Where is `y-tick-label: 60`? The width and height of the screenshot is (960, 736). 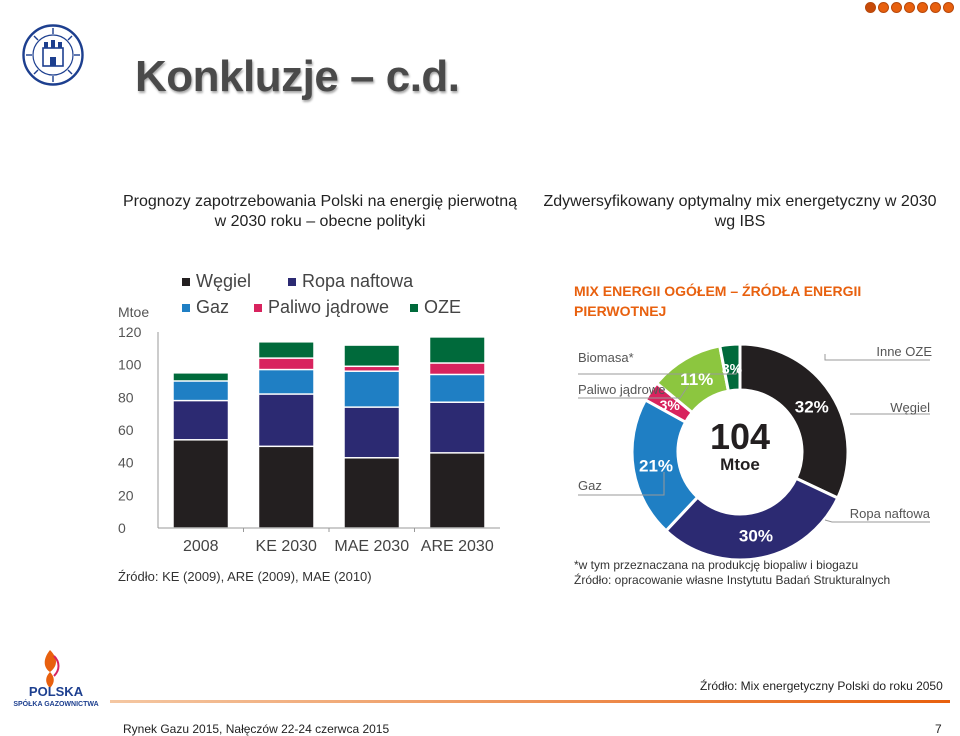 y-tick-label: 60 is located at coordinates (126, 430).